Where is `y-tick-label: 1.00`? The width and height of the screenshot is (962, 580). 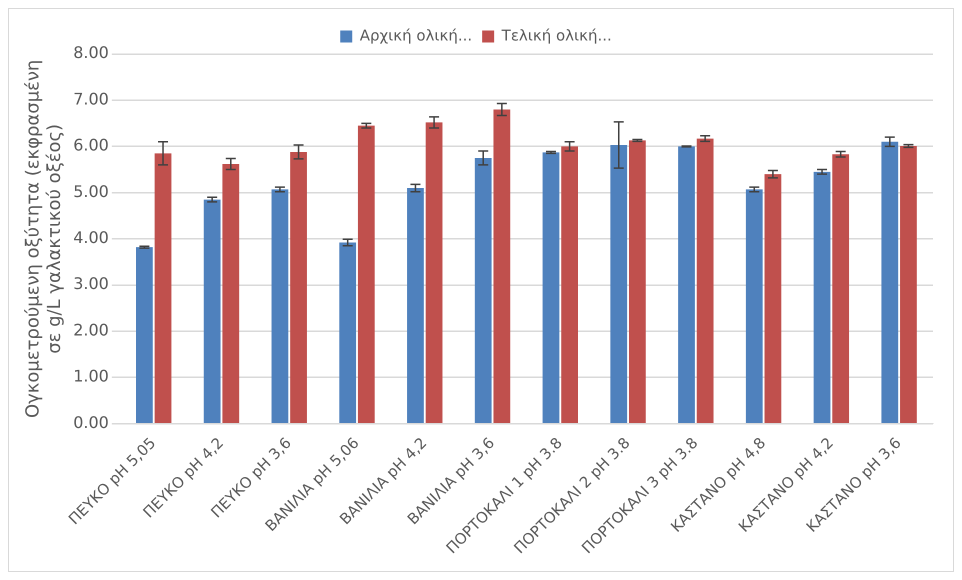
y-tick-label: 1.00 is located at coordinates (91, 376).